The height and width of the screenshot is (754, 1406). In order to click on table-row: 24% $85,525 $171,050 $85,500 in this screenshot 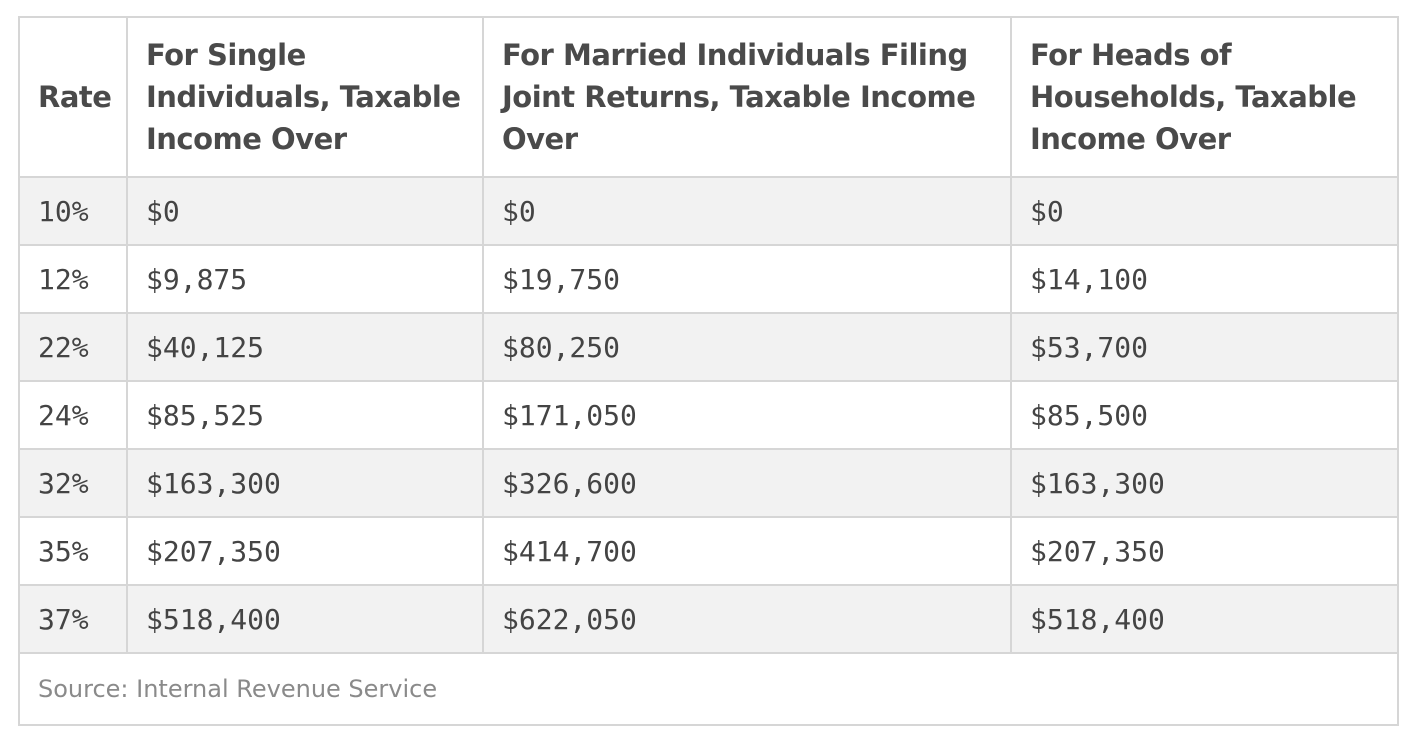, I will do `click(708, 415)`.